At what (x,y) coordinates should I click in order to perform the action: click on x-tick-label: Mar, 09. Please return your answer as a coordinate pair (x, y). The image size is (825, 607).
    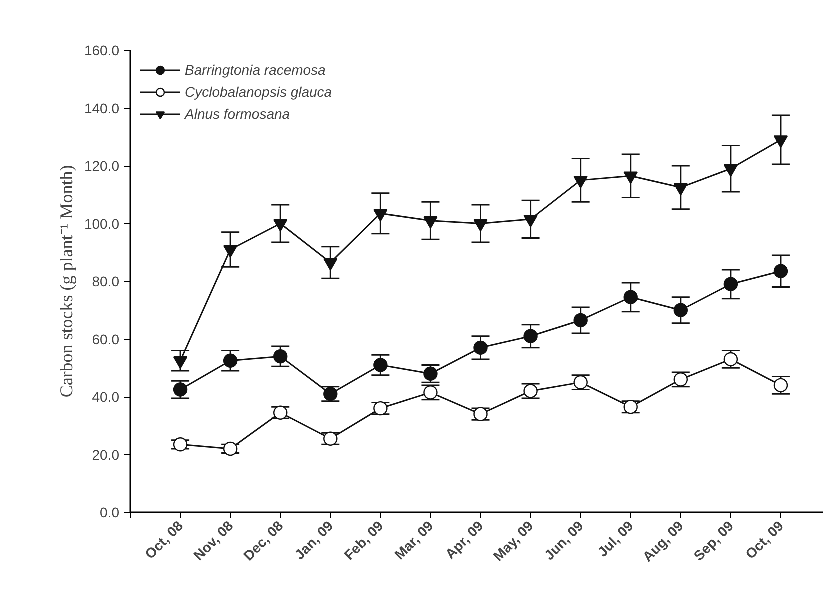
    Looking at the image, I should click on (414, 540).